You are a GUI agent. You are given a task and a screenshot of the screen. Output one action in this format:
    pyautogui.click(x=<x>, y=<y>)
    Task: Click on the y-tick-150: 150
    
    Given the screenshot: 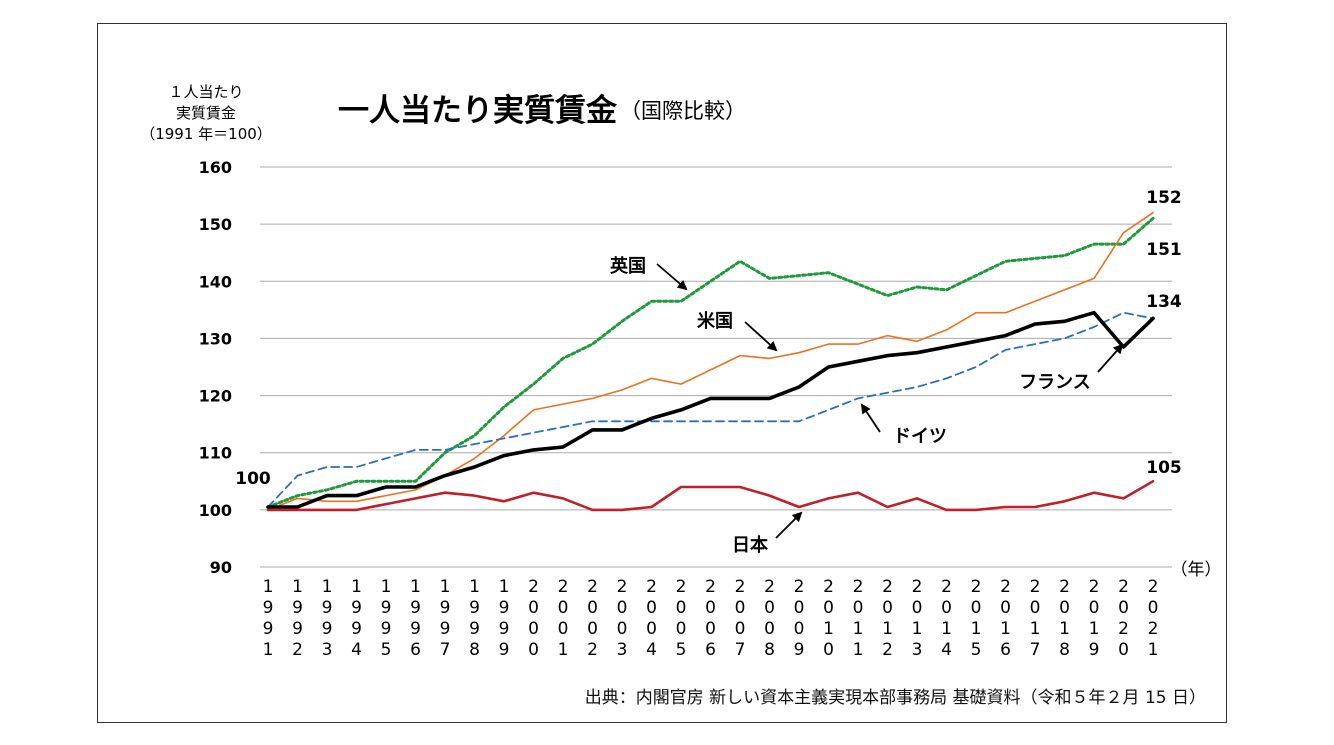 What is the action you would take?
    pyautogui.click(x=215, y=224)
    